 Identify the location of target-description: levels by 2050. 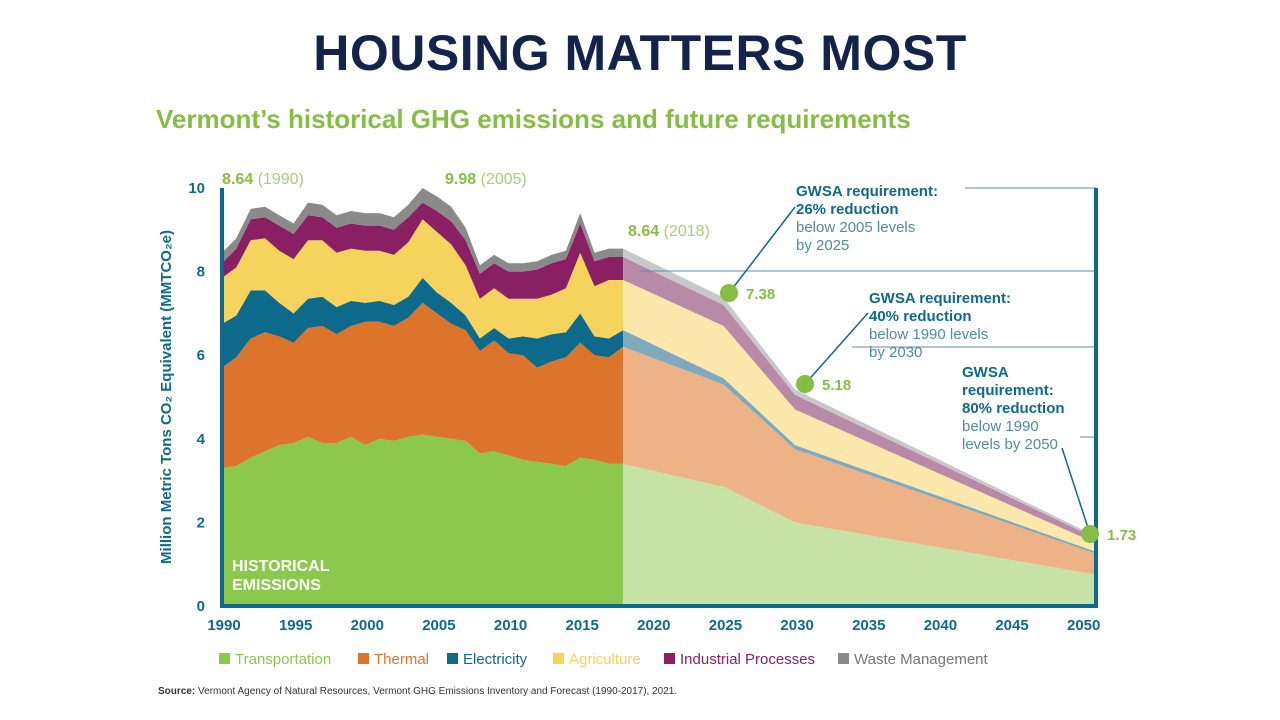
(1010, 444).